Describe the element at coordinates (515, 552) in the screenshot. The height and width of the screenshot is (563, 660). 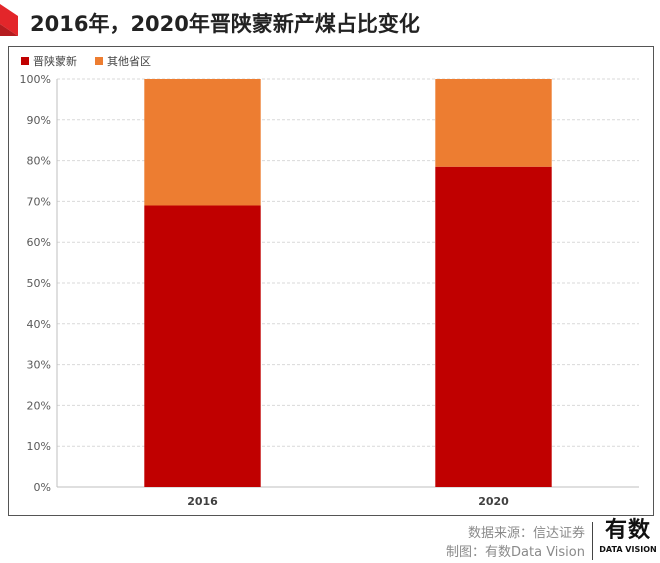
I see `chart-credit: 制图：有数Data Vision` at that location.